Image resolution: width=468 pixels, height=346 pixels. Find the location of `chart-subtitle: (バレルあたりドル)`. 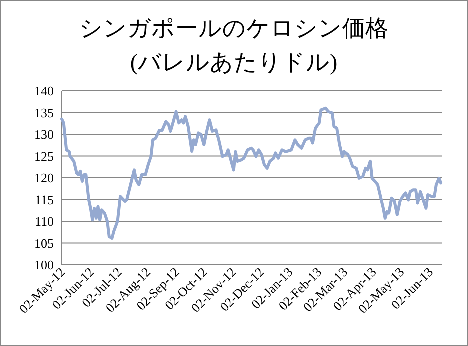

chart-subtitle: (バレルあたりドル) is located at coordinates (234, 62).